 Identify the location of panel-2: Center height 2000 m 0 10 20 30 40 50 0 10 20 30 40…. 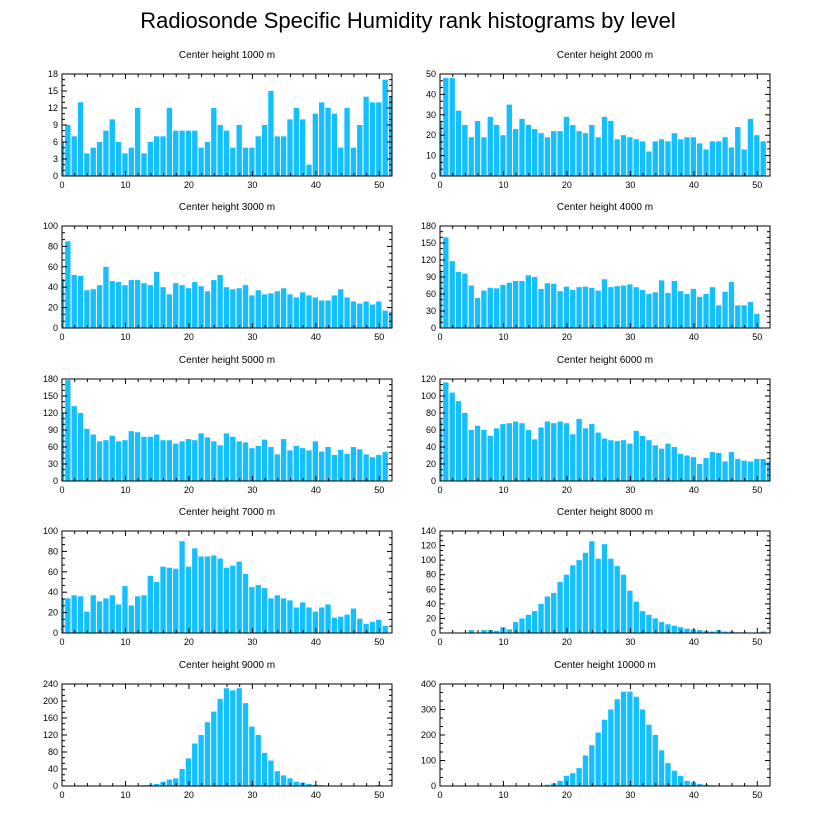
(598, 120).